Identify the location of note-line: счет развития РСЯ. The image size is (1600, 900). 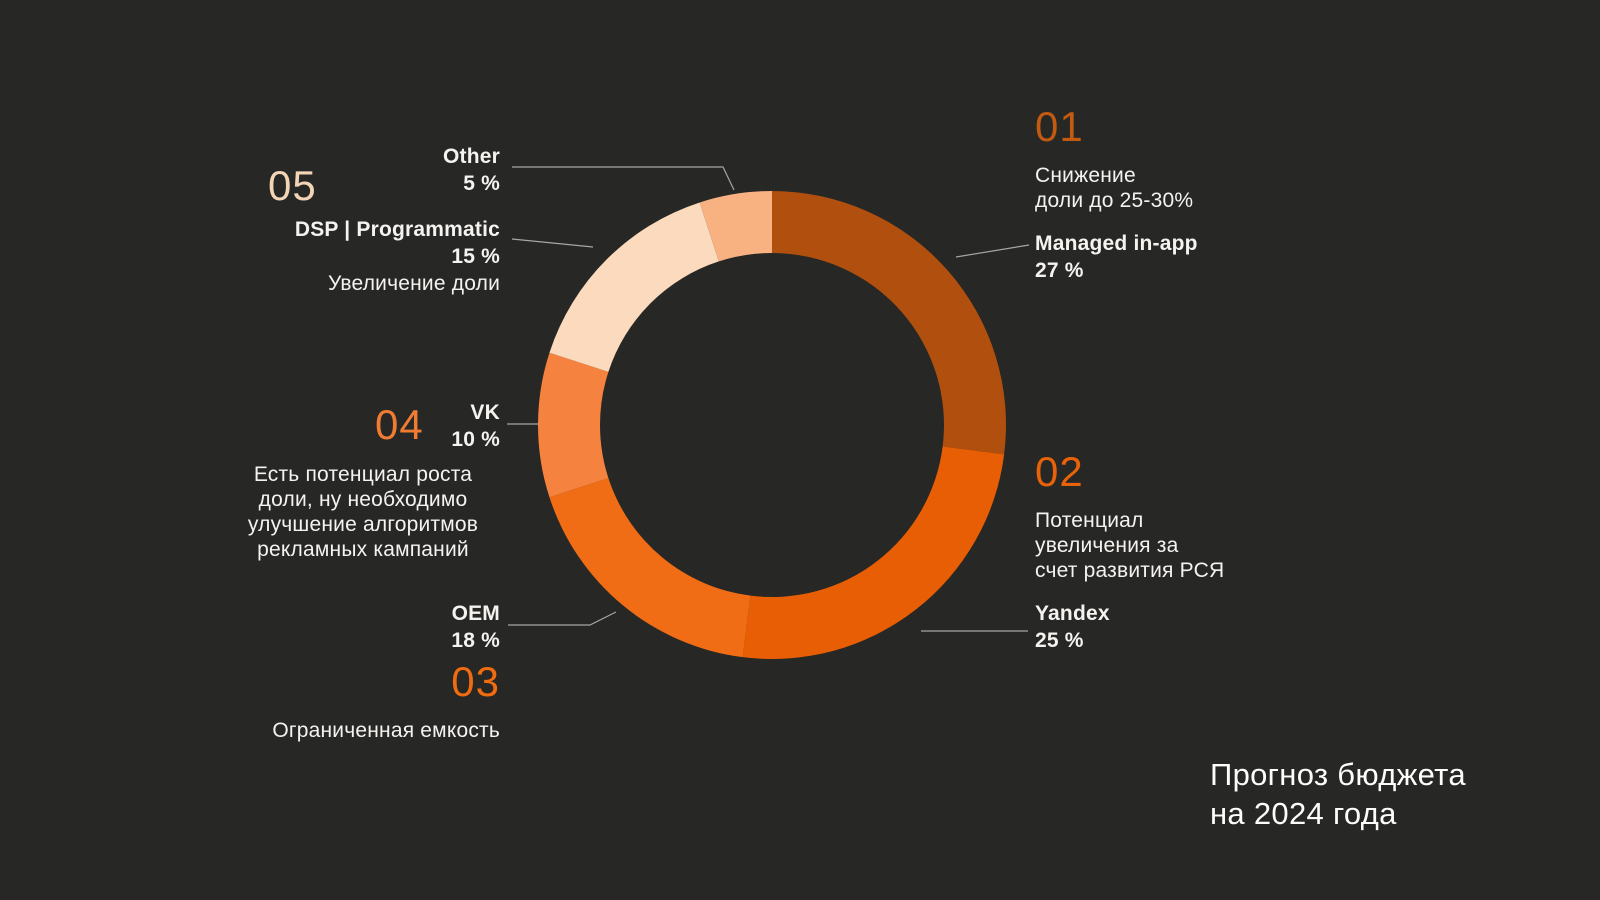
(1130, 570).